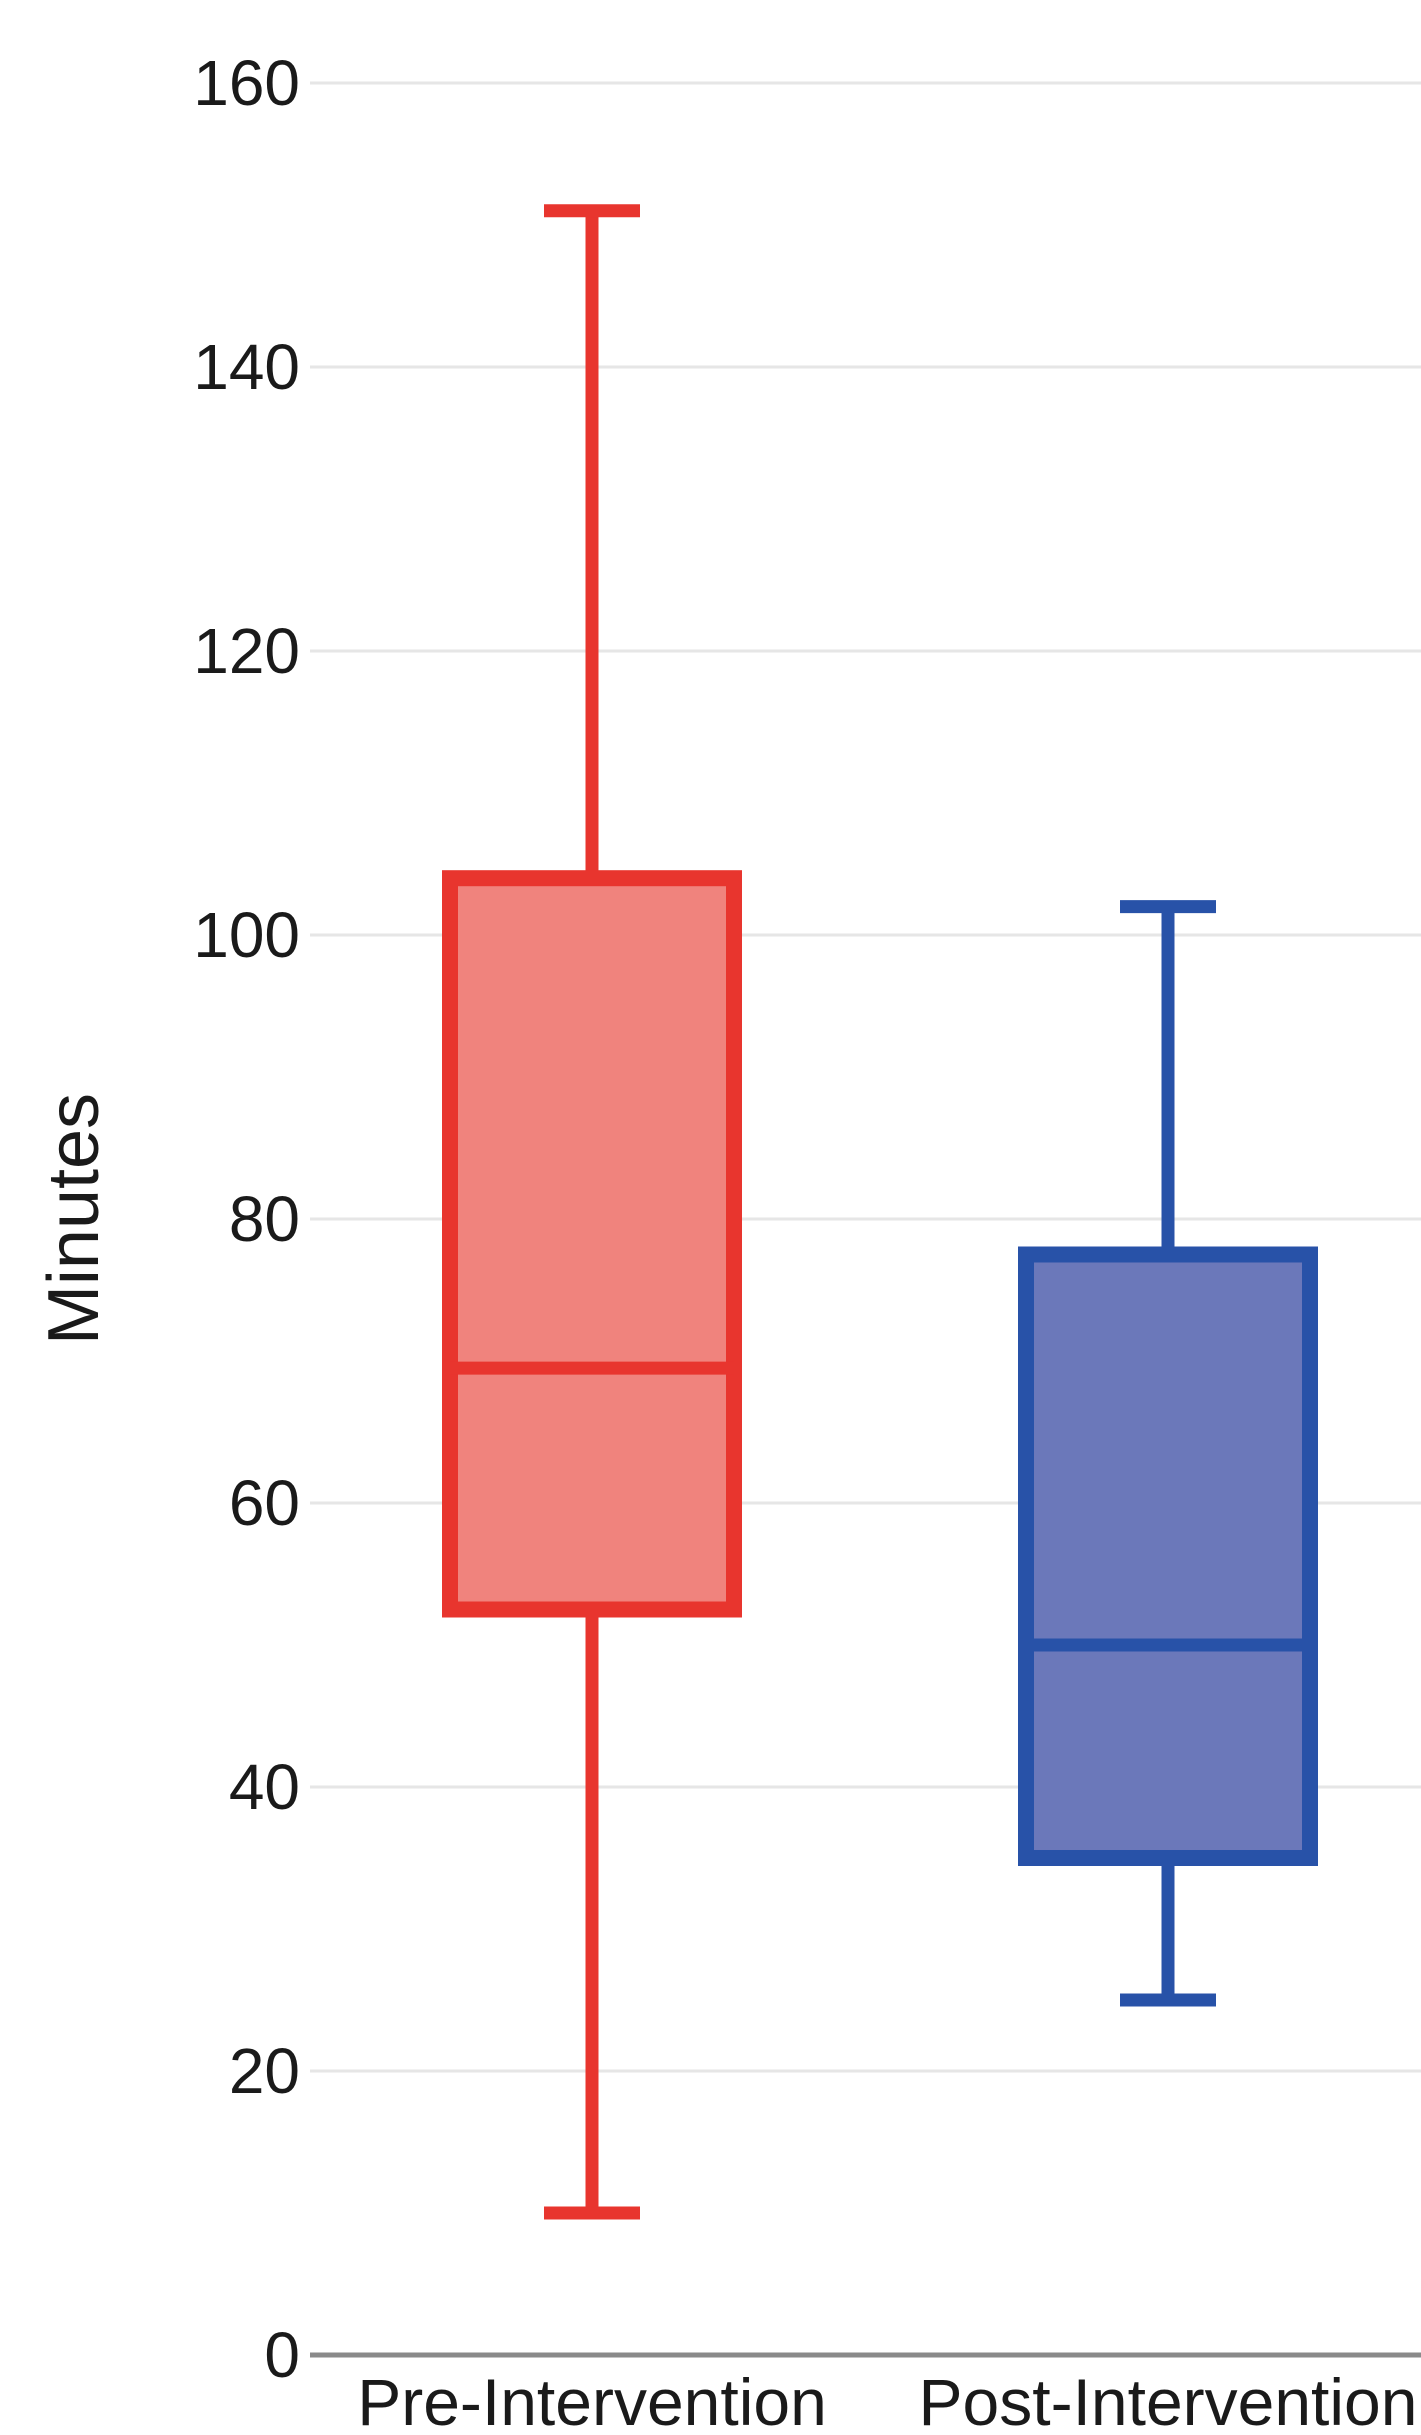  Describe the element at coordinates (264, 2071) in the screenshot. I see `y-tick-label: 20` at that location.